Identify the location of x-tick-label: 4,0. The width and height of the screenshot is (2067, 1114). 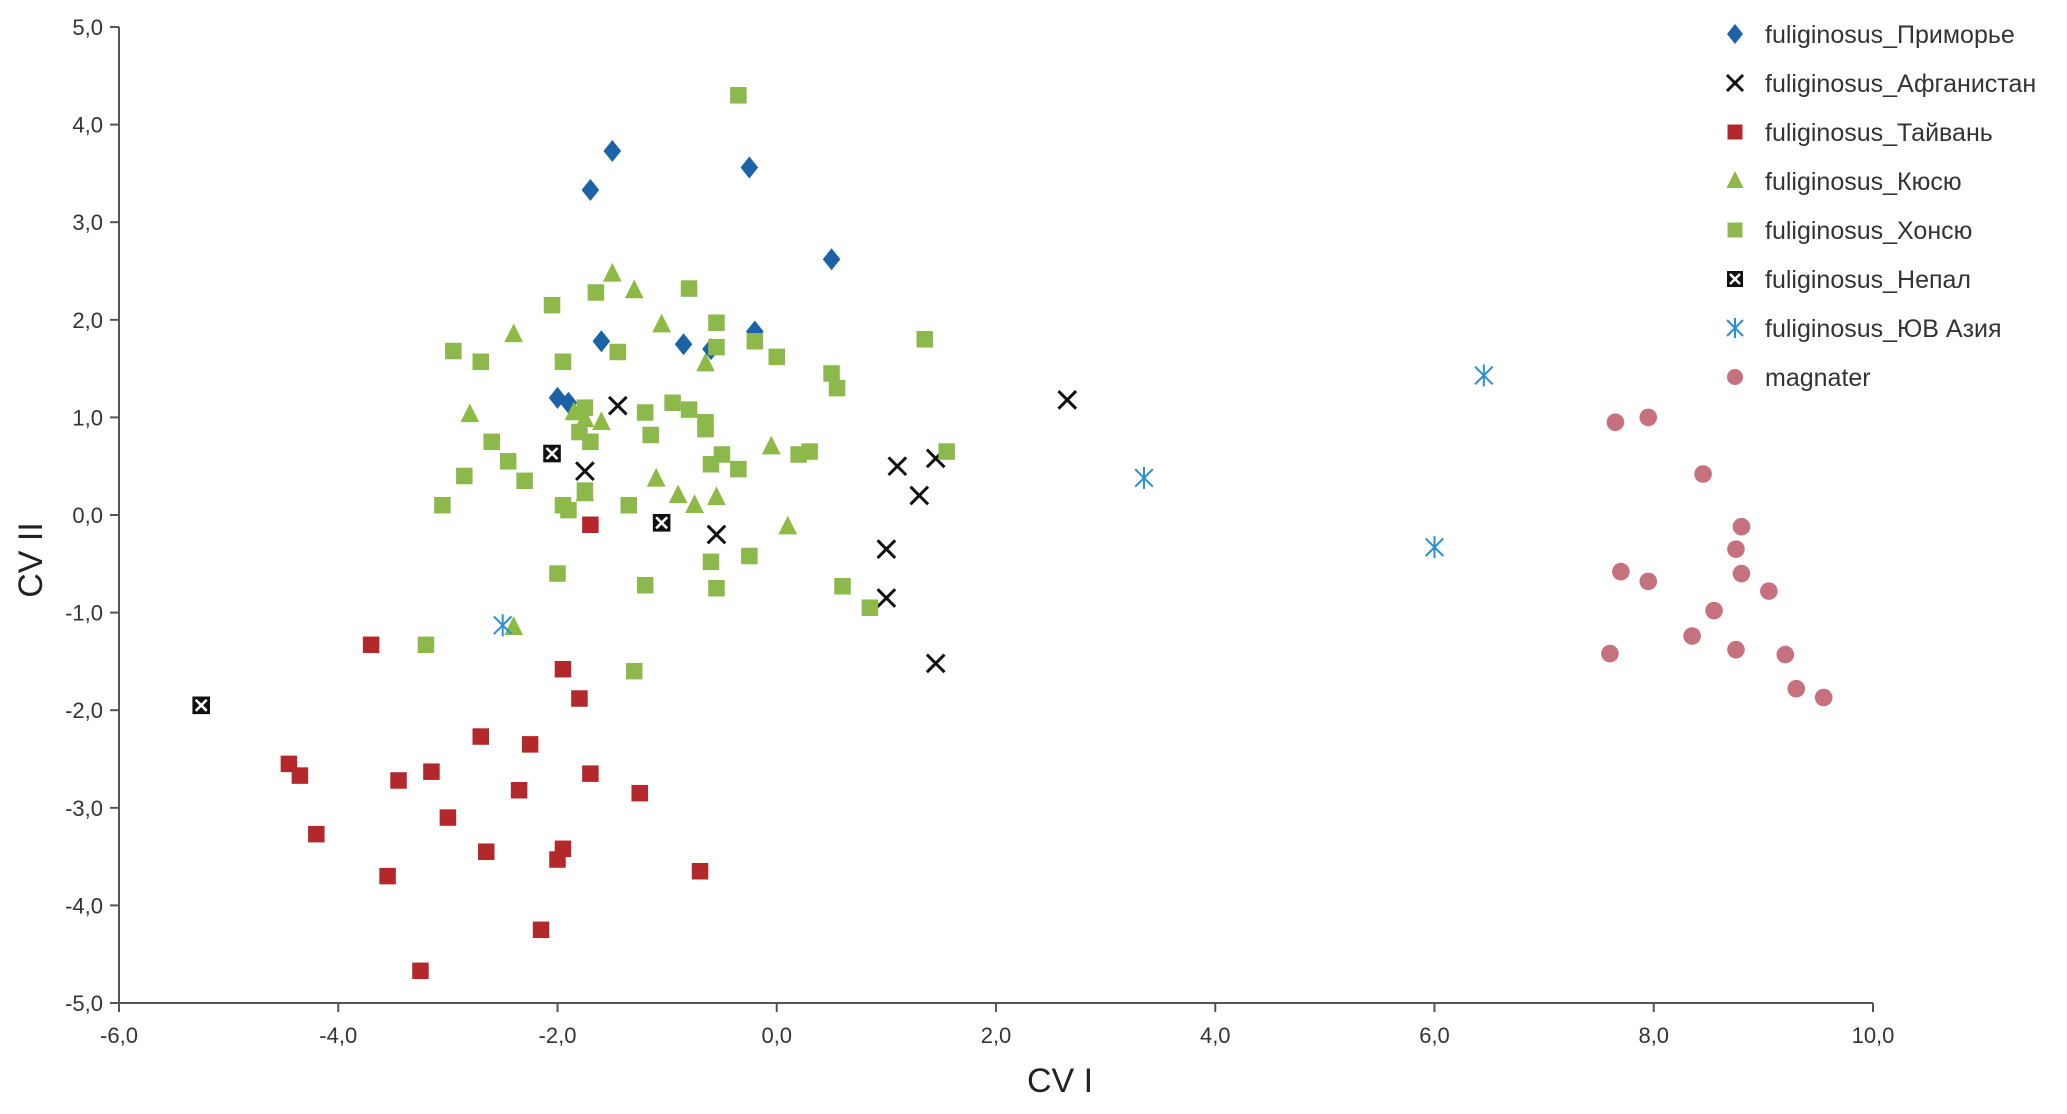
(1215, 1035).